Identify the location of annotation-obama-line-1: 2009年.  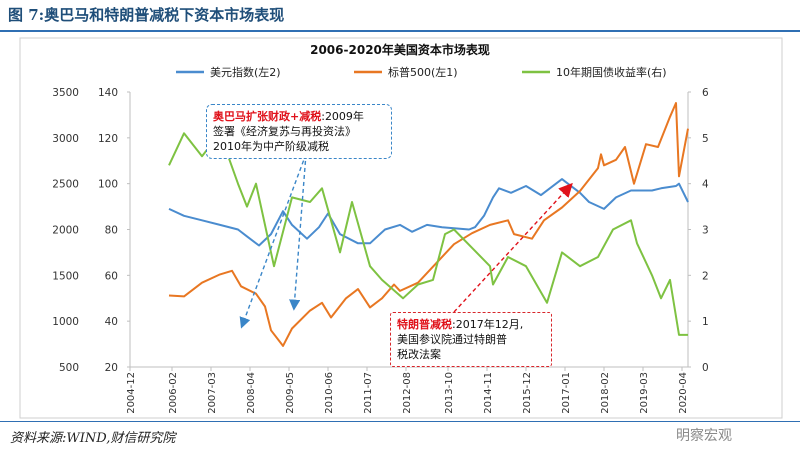
(344, 116).